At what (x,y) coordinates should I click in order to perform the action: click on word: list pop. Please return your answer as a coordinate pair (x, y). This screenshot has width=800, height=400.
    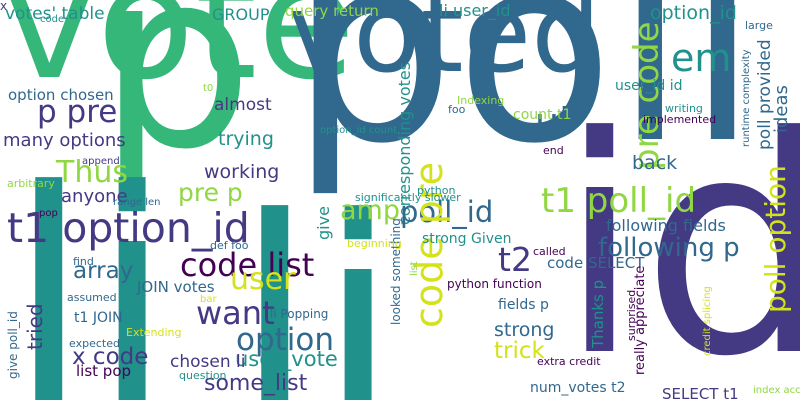
    Looking at the image, I should click on (104, 371).